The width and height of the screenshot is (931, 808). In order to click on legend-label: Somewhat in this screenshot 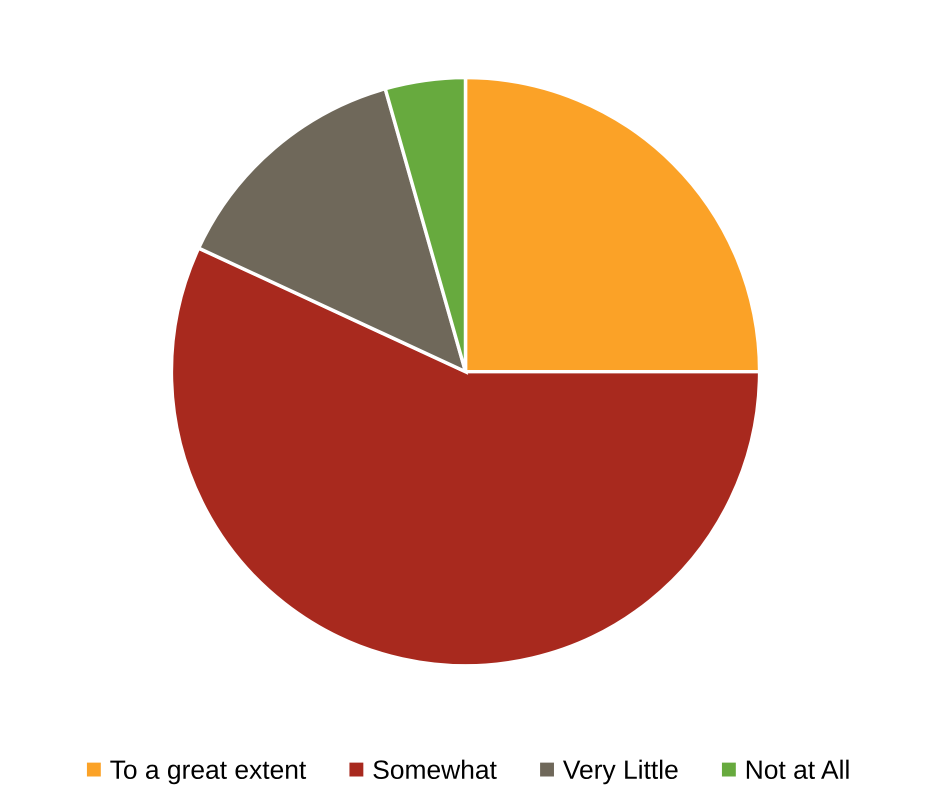, I will do `click(435, 770)`.